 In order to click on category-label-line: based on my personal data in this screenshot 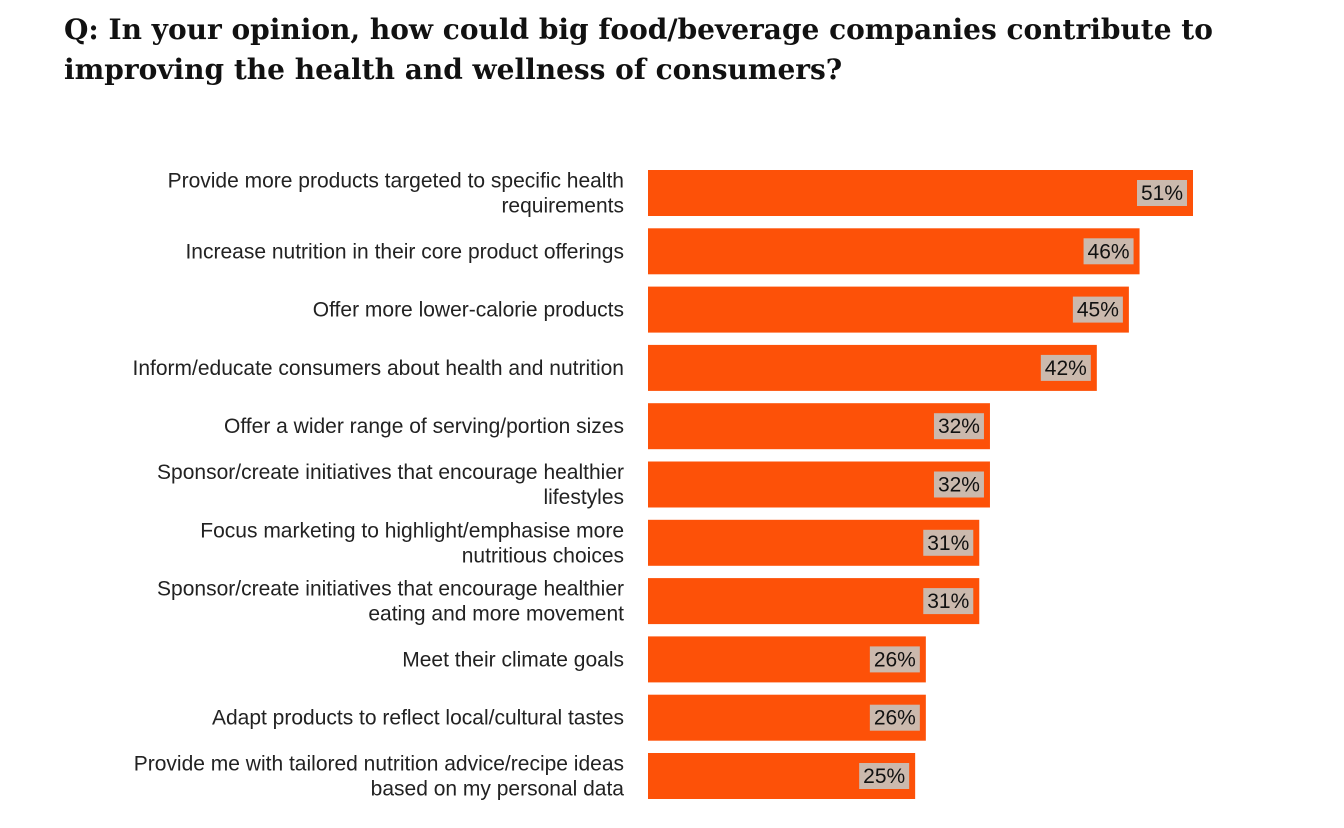, I will do `click(498, 789)`.